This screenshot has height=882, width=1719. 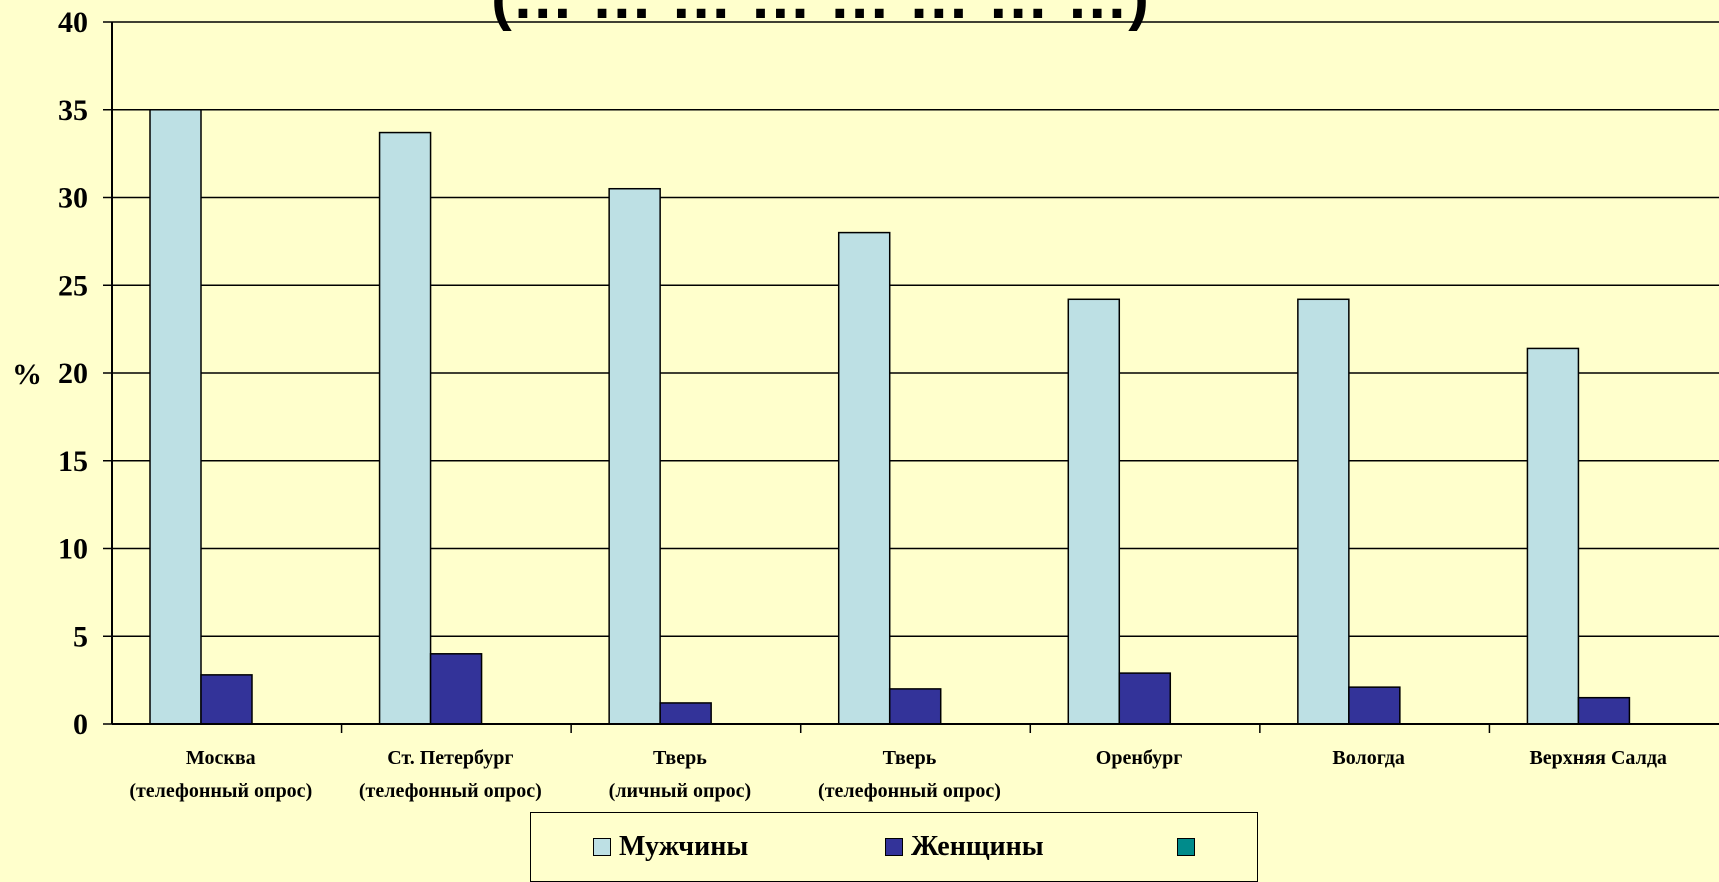 I want to click on x-tick-label: Верхняя Салда, so click(x=1597, y=758).